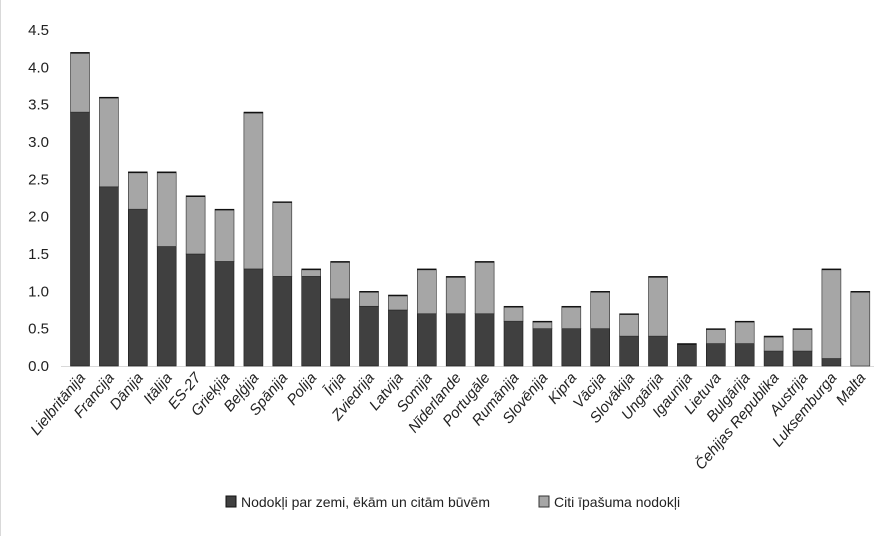  I want to click on y-tick-label: 3.5, so click(38, 105).